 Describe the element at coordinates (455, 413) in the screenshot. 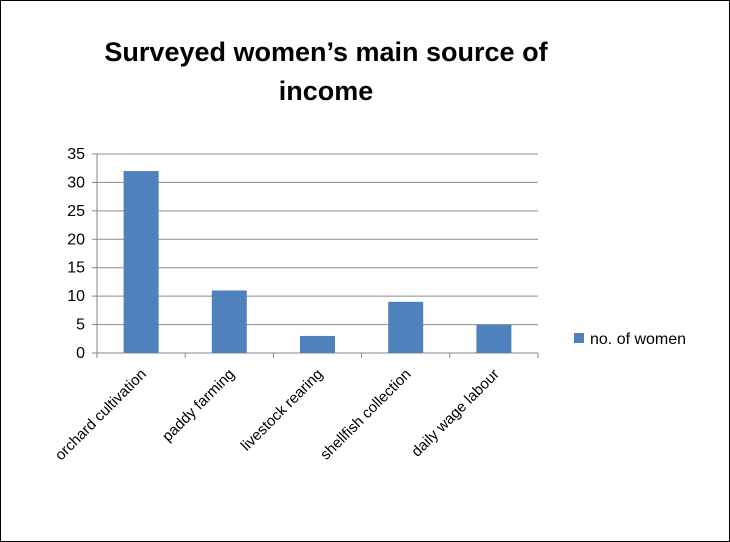

I see `x-tick-label: daily wage labour` at that location.